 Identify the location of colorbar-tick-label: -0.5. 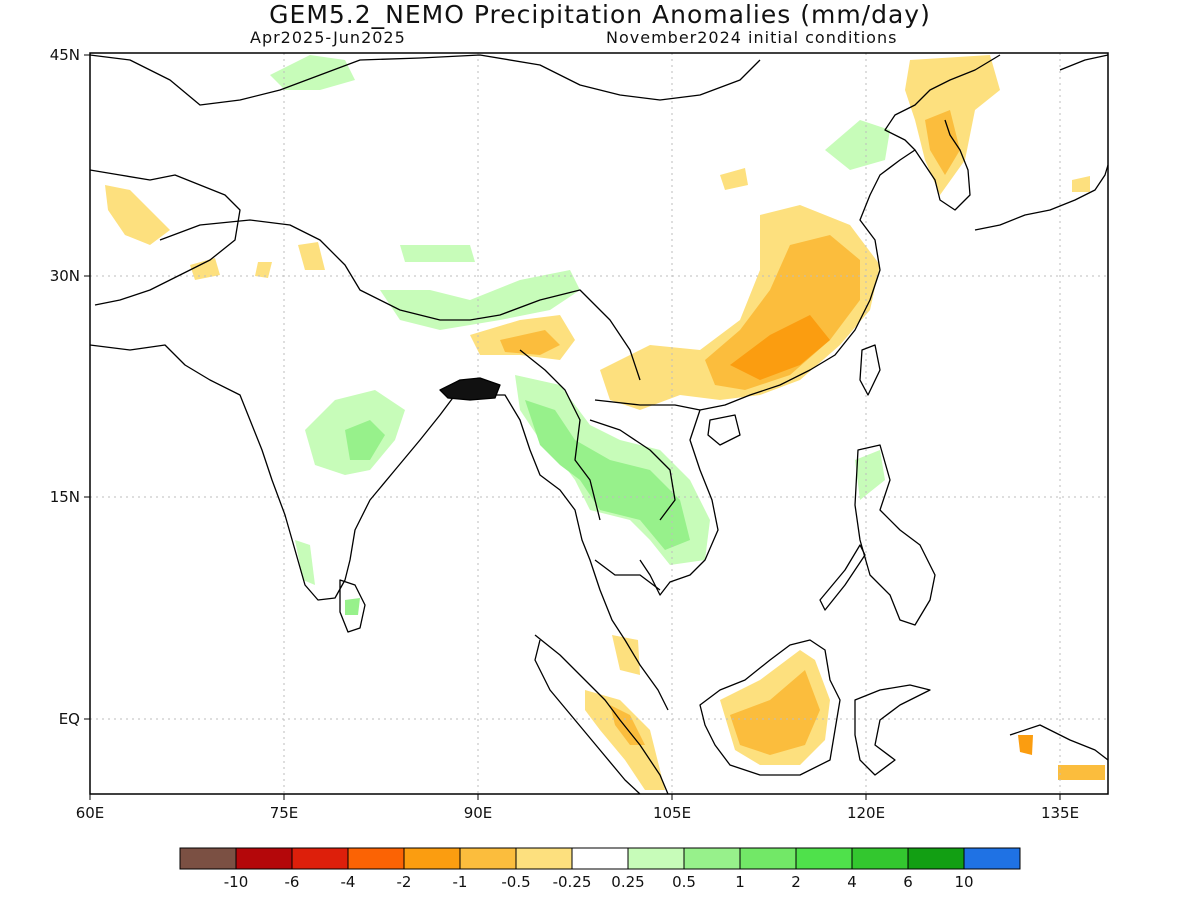
(515, 882).